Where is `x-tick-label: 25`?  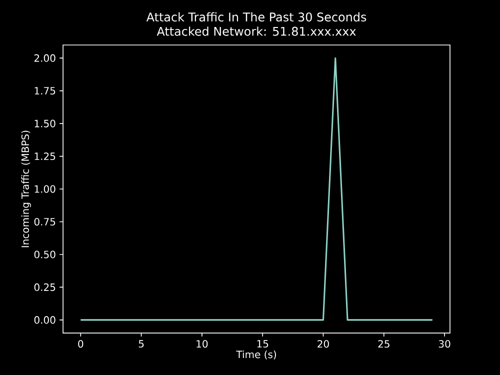
x-tick-label: 25 is located at coordinates (384, 344).